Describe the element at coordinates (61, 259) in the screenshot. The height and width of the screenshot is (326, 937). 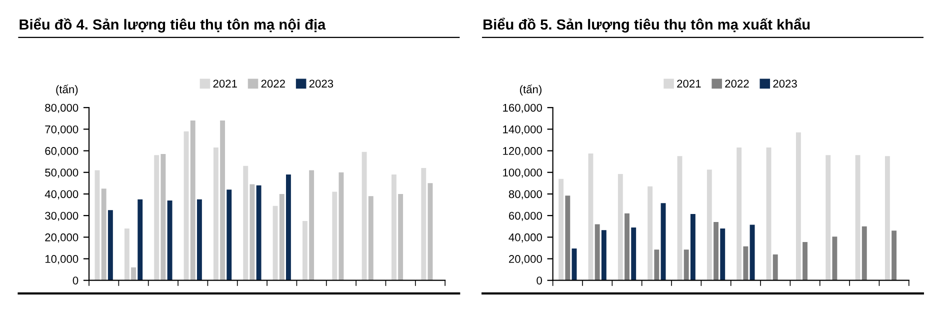
I see `y-tick-label: 10,000` at that location.